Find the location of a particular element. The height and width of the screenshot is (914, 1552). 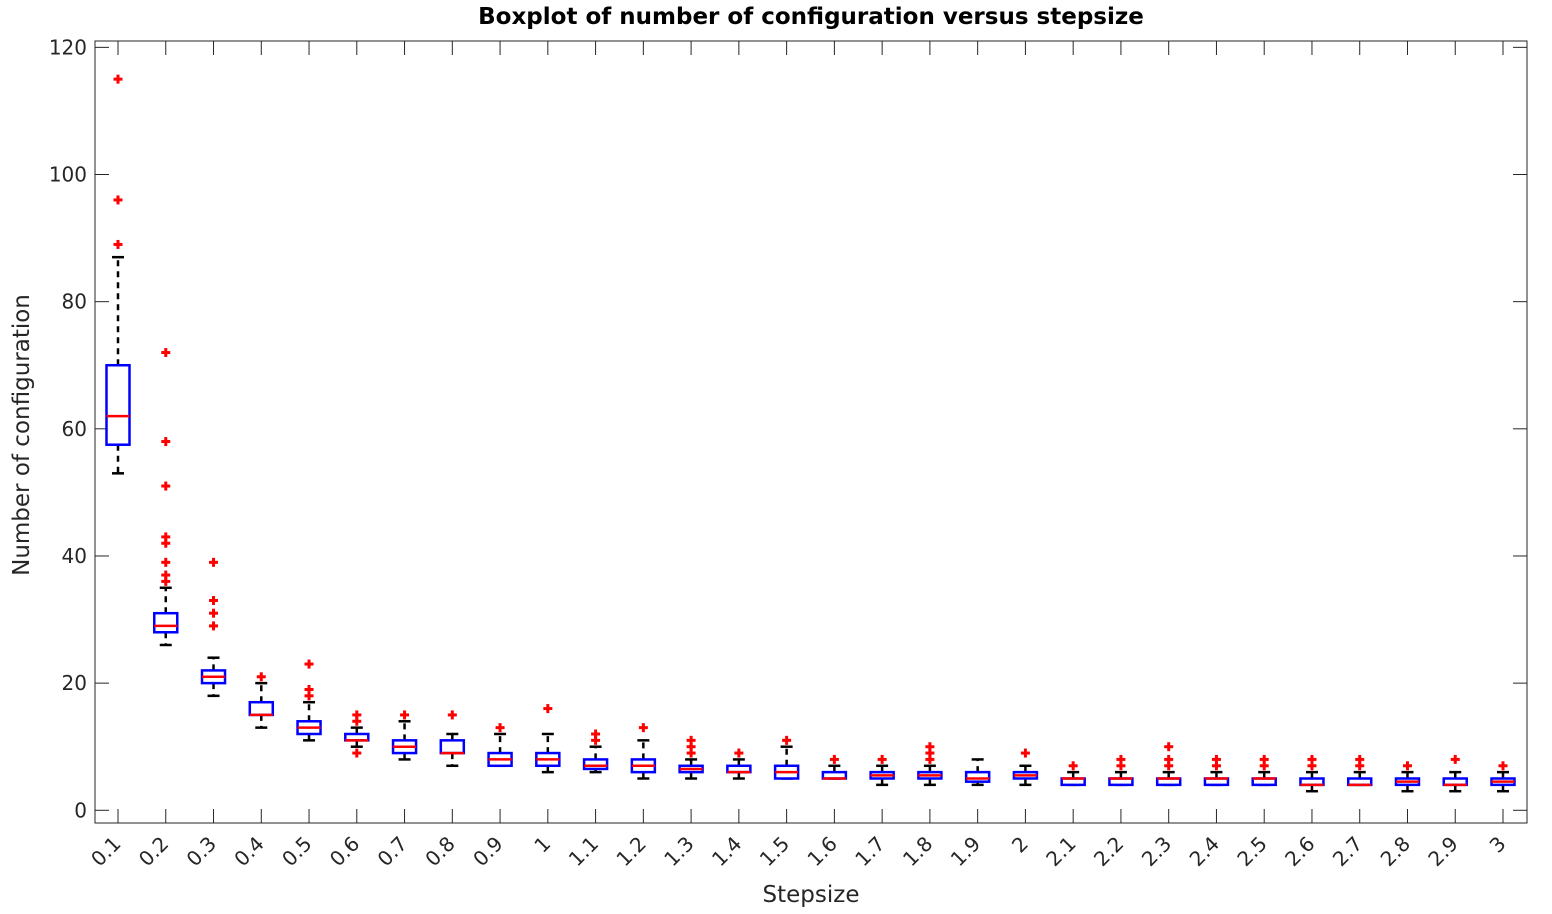

x-tick-label: 2.7 is located at coordinates (1347, 851).